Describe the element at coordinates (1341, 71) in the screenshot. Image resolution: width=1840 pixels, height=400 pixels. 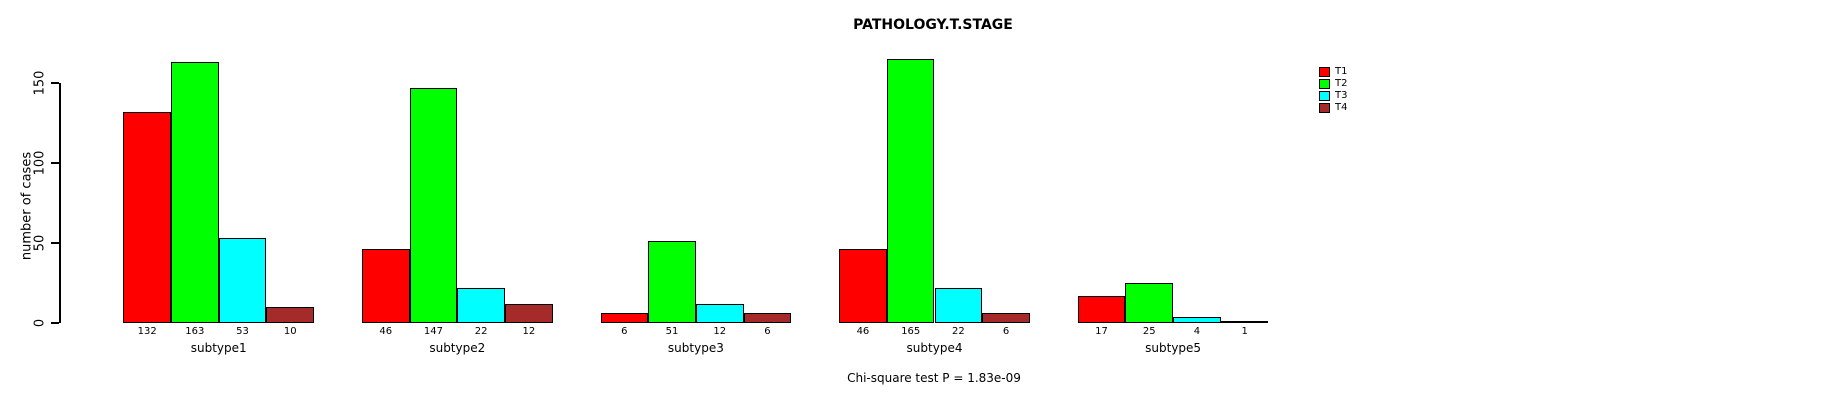
I see `legend-label: T1` at that location.